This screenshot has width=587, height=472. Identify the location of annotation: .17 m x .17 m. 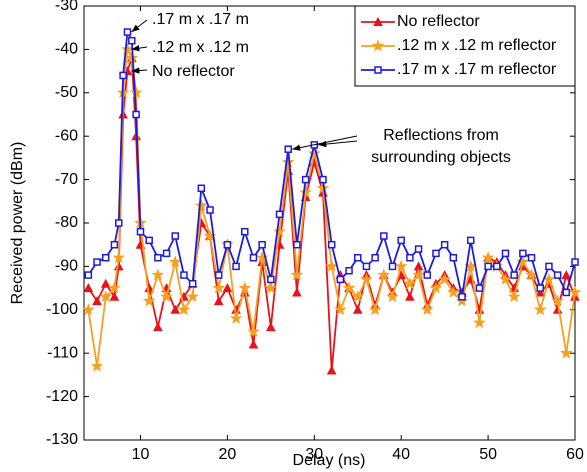
(200, 19).